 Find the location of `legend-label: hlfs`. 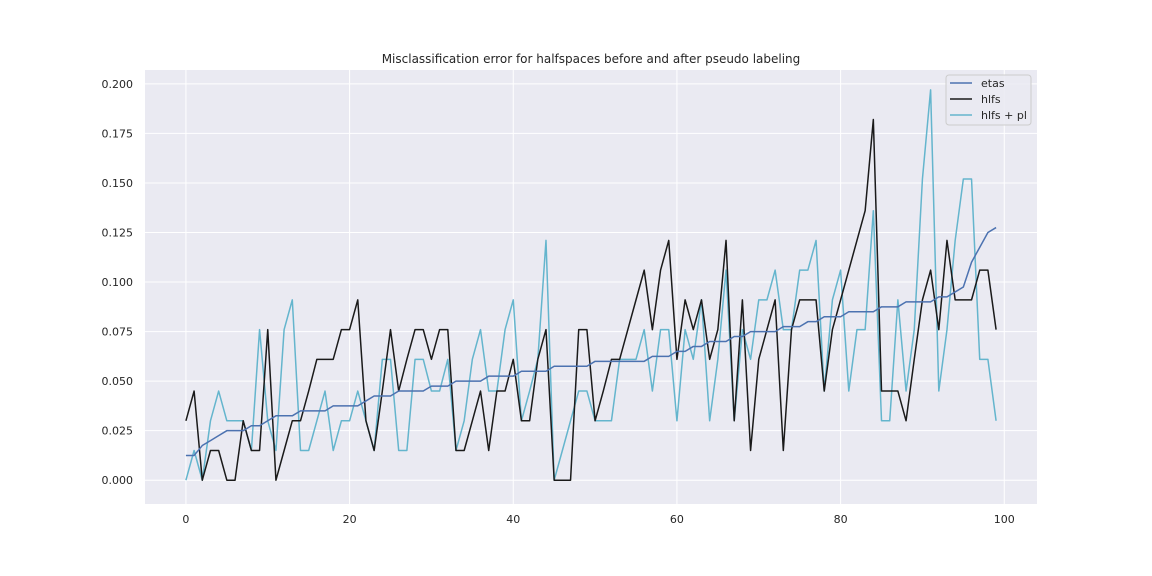

legend-label: hlfs is located at coordinates (991, 99).